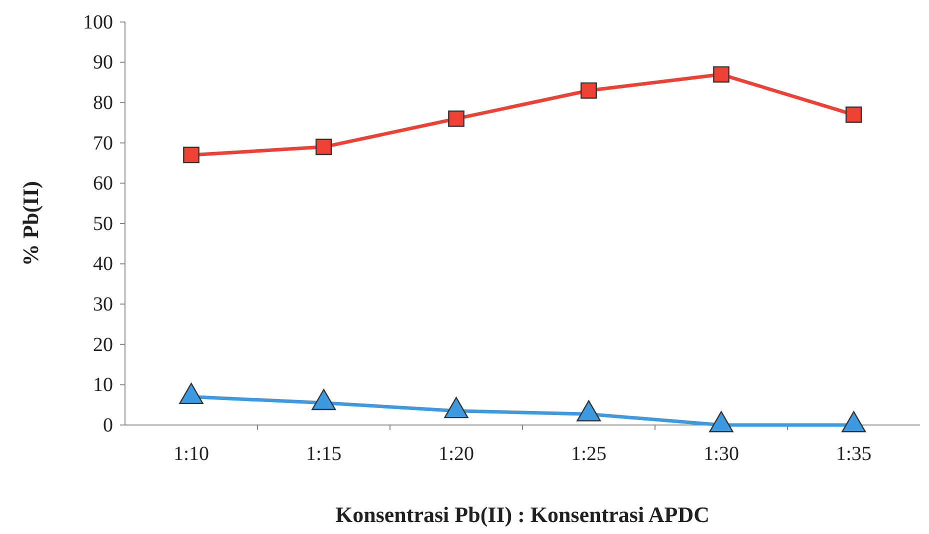 The height and width of the screenshot is (534, 929). Describe the element at coordinates (103, 264) in the screenshot. I see `y-tick-label: 40` at that location.